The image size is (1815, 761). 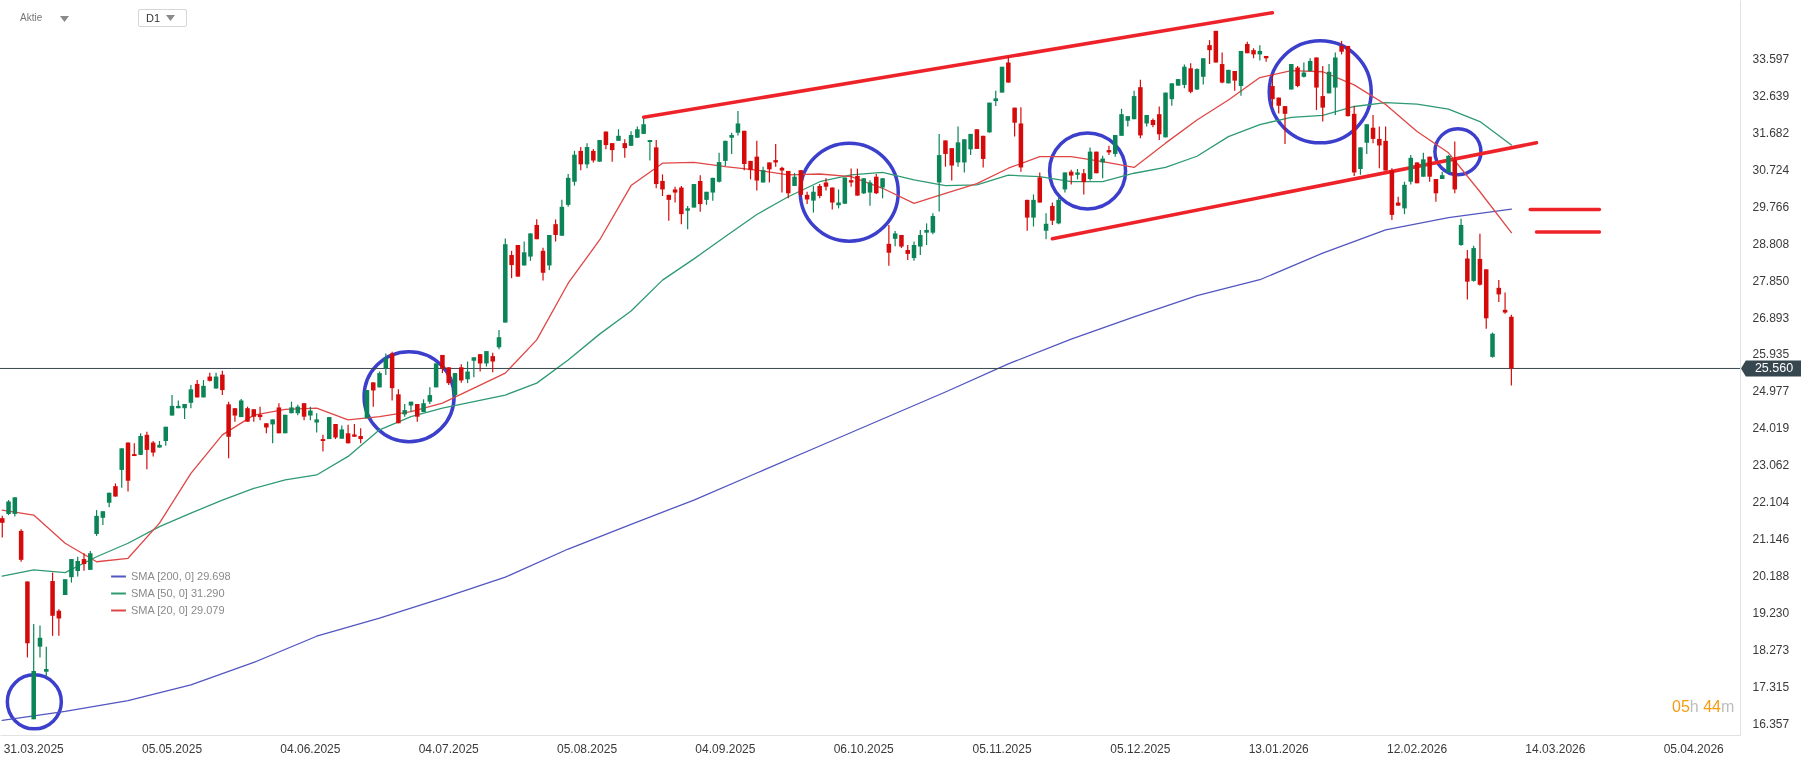 I want to click on x-tick-label: 04.06.2025, so click(x=310, y=748).